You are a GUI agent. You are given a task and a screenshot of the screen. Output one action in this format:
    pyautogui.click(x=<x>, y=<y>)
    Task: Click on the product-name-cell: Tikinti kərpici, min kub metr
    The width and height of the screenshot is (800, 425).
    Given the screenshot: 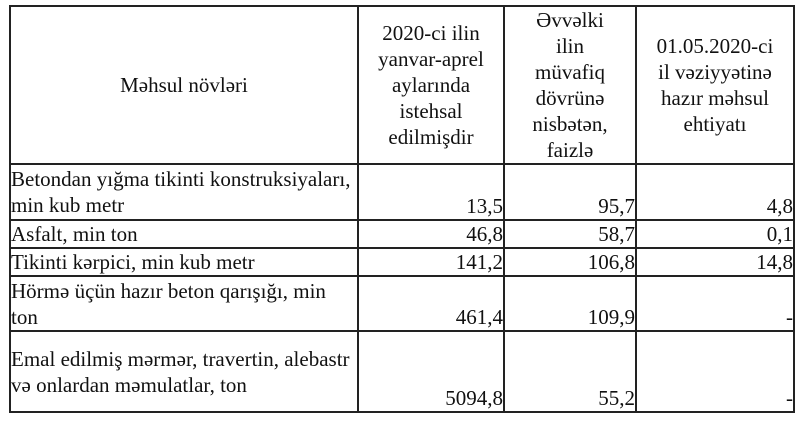 What is the action you would take?
    pyautogui.click(x=184, y=262)
    